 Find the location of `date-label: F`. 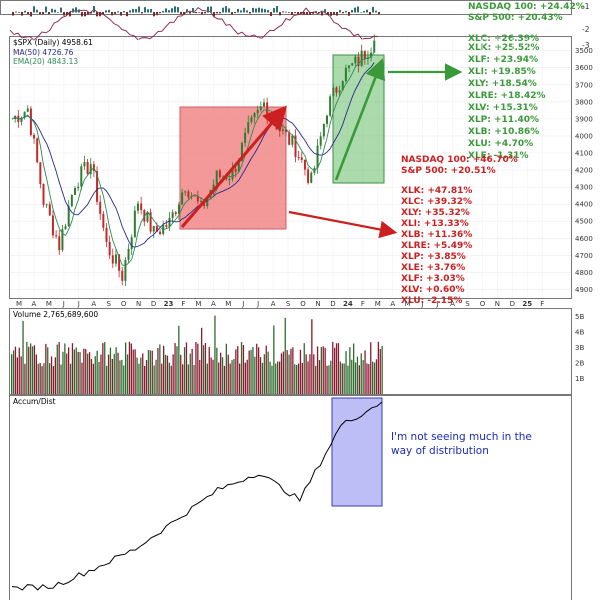

date-label: F is located at coordinates (363, 304).